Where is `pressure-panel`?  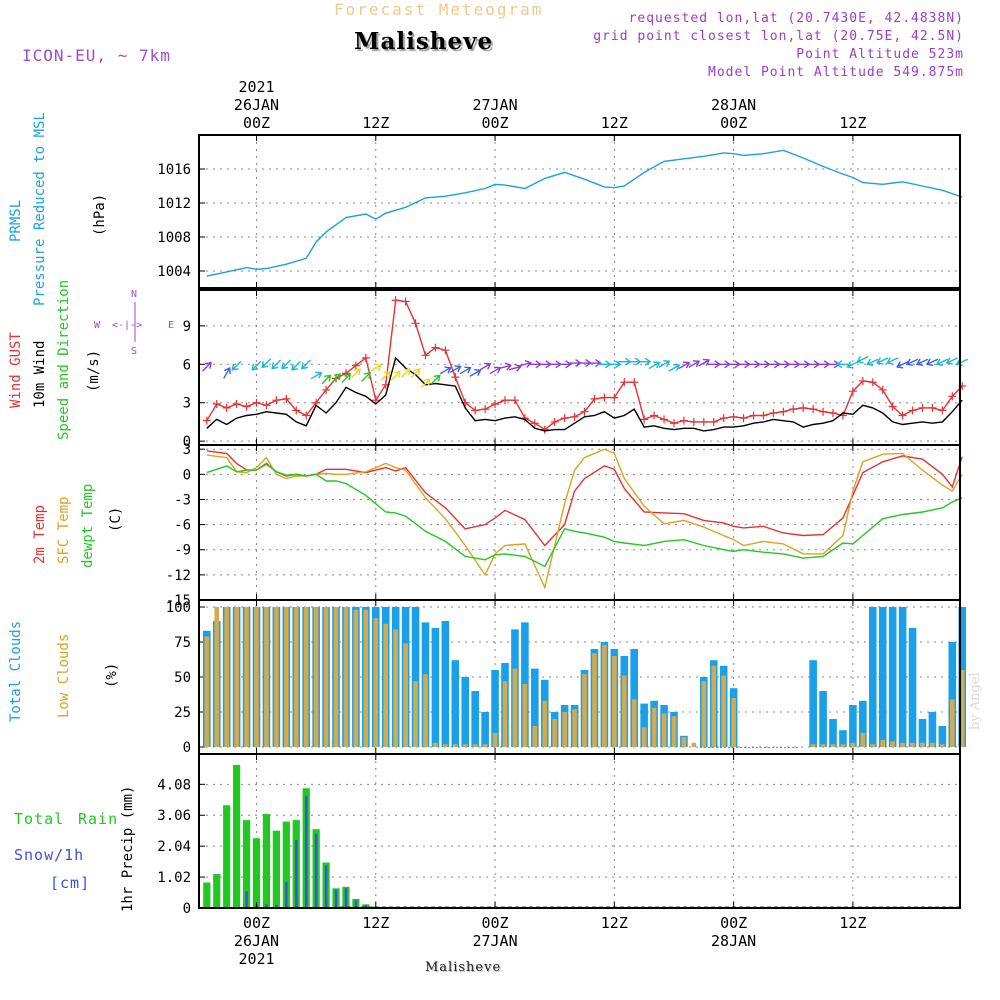
pressure-panel is located at coordinates (580, 211).